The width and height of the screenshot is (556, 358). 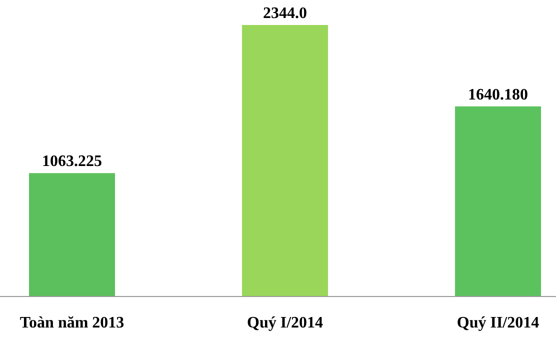 I want to click on x-tick-label: Quý I/2014, so click(x=285, y=323).